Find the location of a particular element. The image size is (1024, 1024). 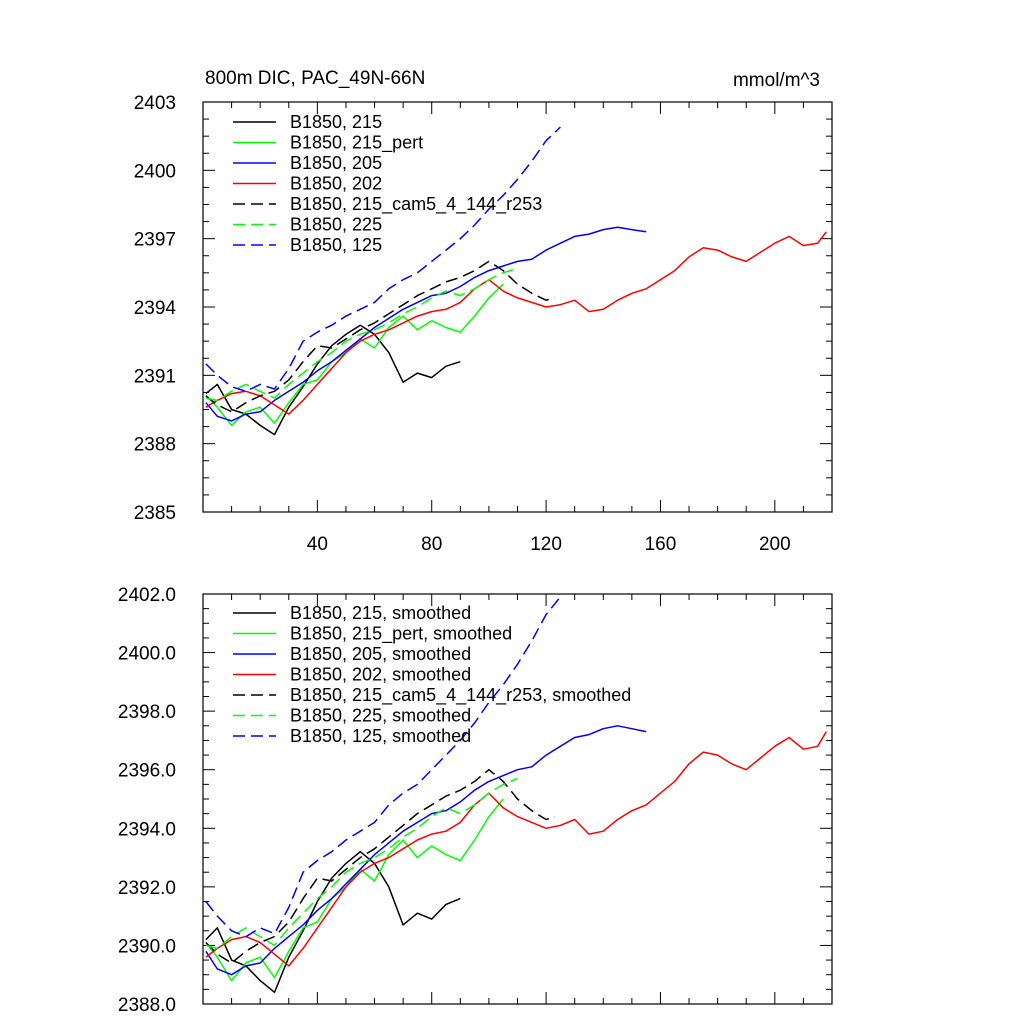

y-tick-label: 2397 is located at coordinates (155, 240).